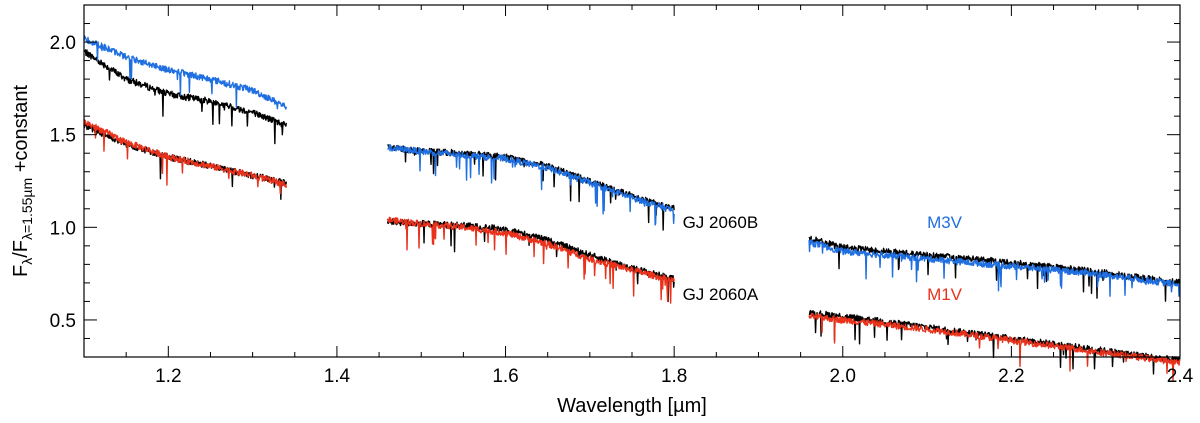  I want to click on annotation-layer: GJ 2060B GJ 2060A M3V M1V, so click(823, 258).